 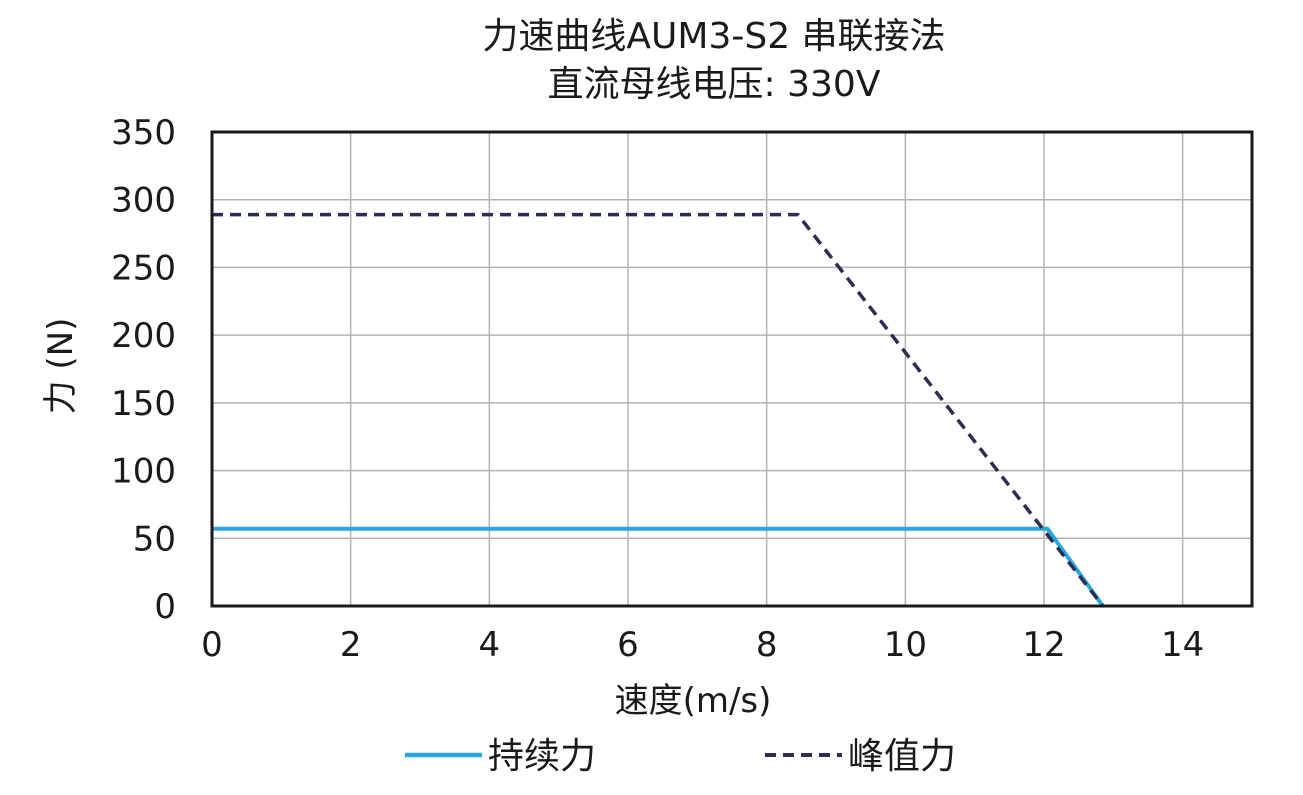 What do you see at coordinates (542, 756) in the screenshot?
I see `legend-label-continuous: 持续力` at bounding box center [542, 756].